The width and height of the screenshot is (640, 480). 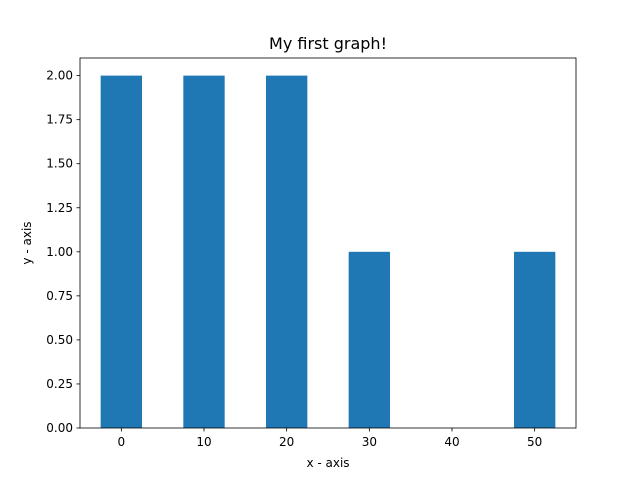 I want to click on x-tick-label: 30, so click(x=369, y=442).